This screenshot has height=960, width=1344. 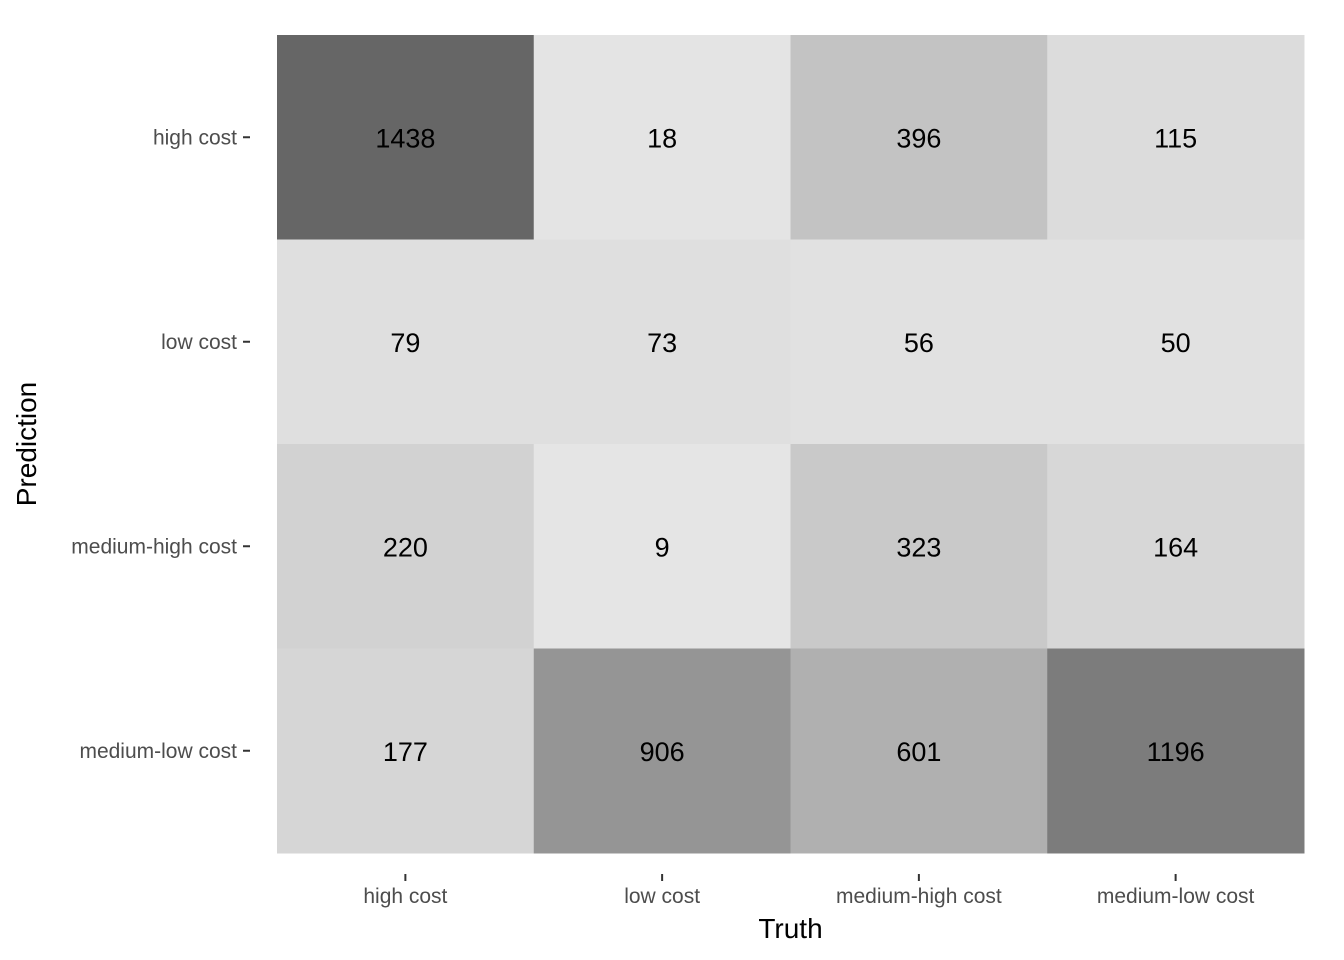 I want to click on cell-value-label: 50, so click(x=1176, y=343).